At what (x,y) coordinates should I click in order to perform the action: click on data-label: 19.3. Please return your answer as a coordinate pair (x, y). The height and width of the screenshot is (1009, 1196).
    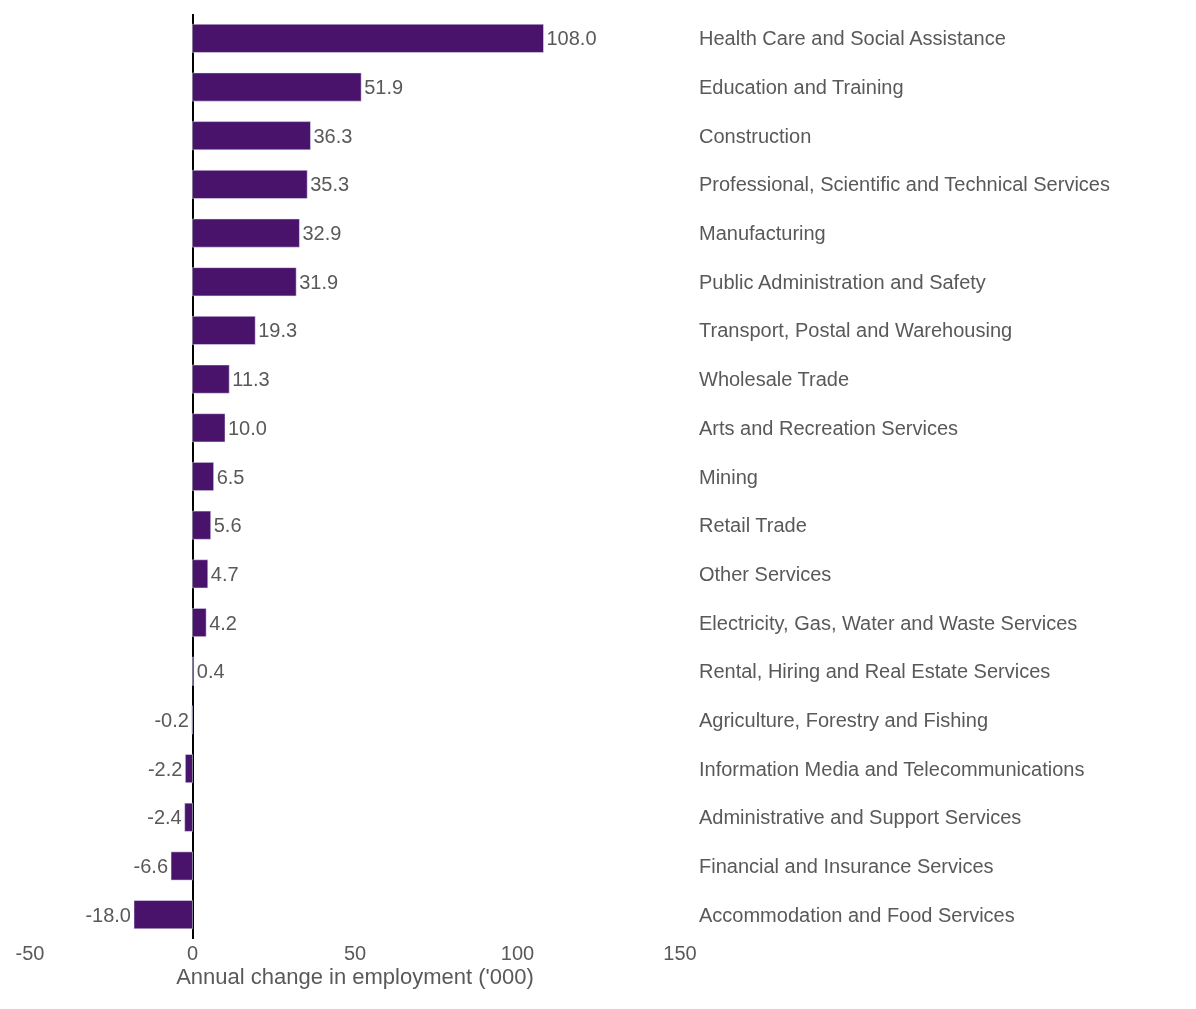
    Looking at the image, I should click on (278, 330).